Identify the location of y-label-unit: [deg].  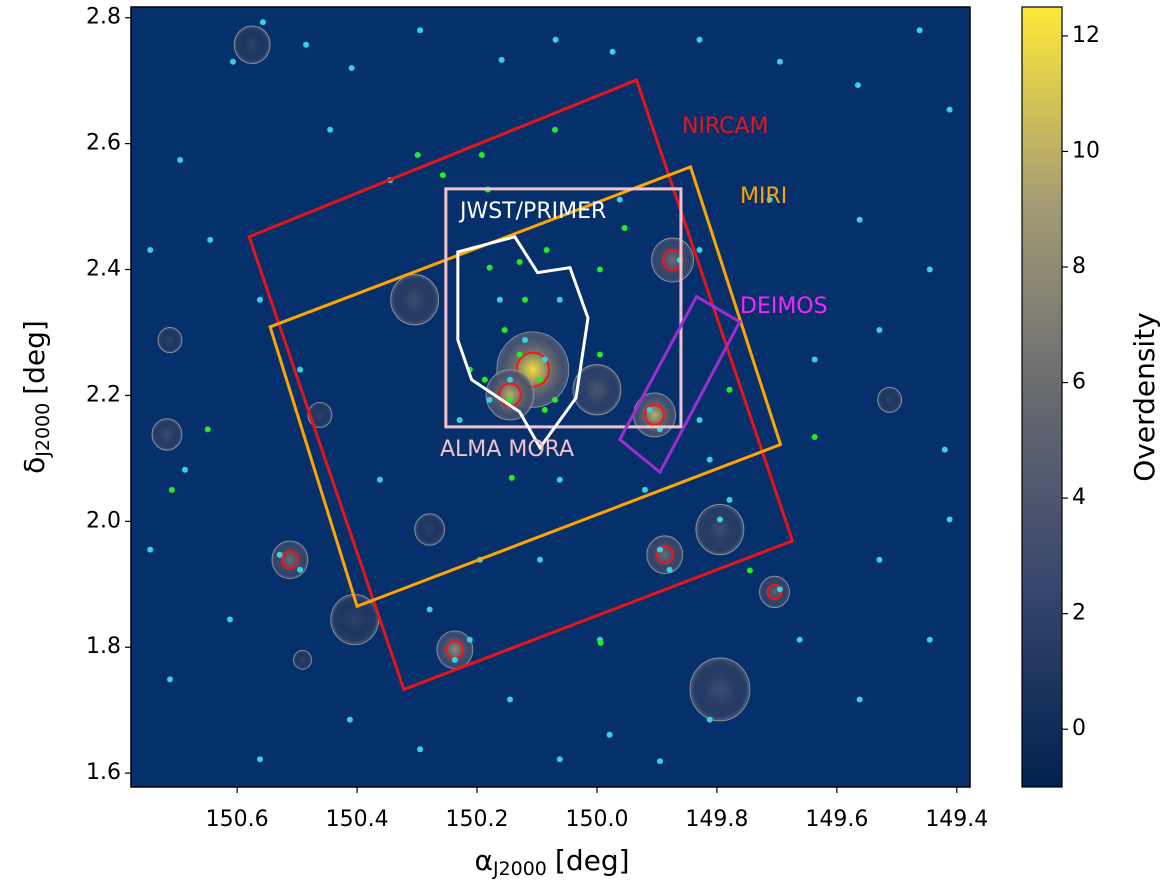
(34, 357).